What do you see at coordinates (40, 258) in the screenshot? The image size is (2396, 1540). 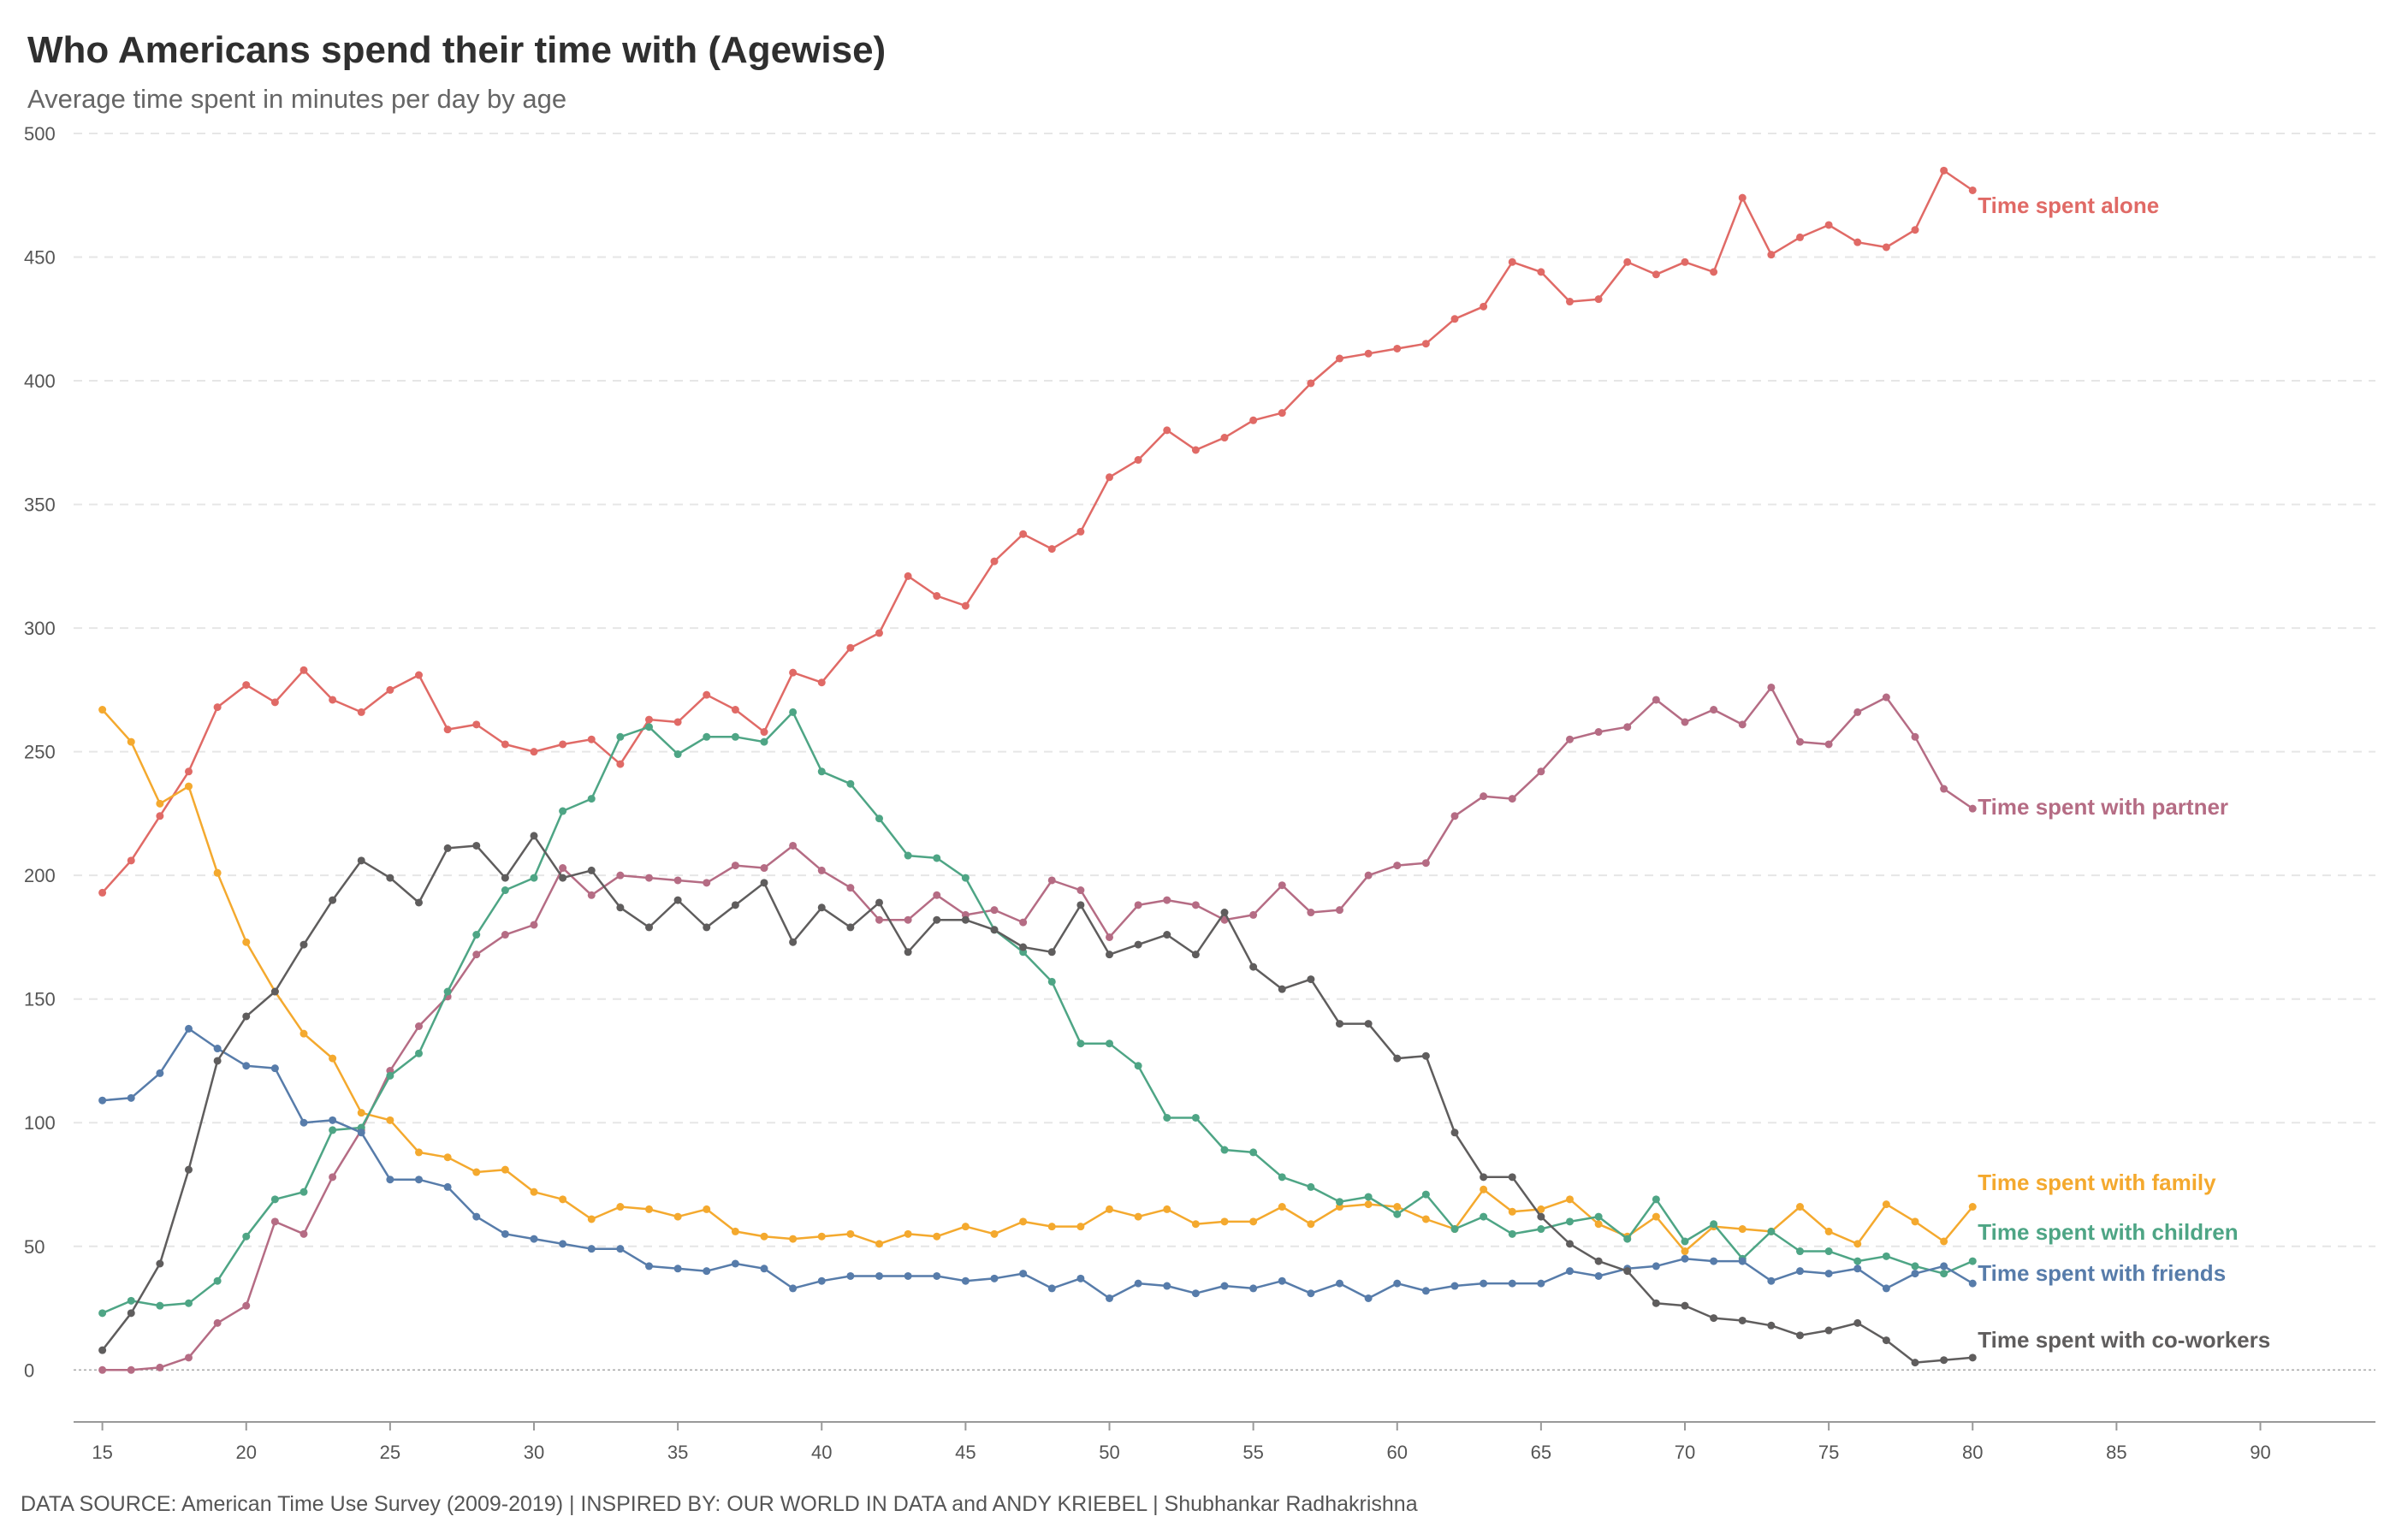 I see `y-tick-label: 450` at bounding box center [40, 258].